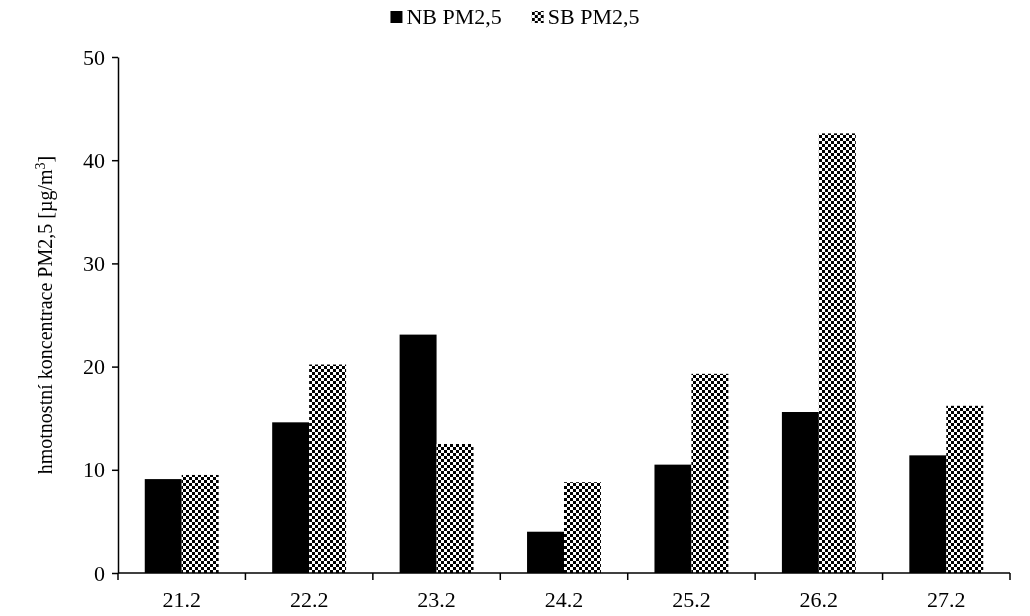  What do you see at coordinates (436, 599) in the screenshot?
I see `x-tick-label: 23.2` at bounding box center [436, 599].